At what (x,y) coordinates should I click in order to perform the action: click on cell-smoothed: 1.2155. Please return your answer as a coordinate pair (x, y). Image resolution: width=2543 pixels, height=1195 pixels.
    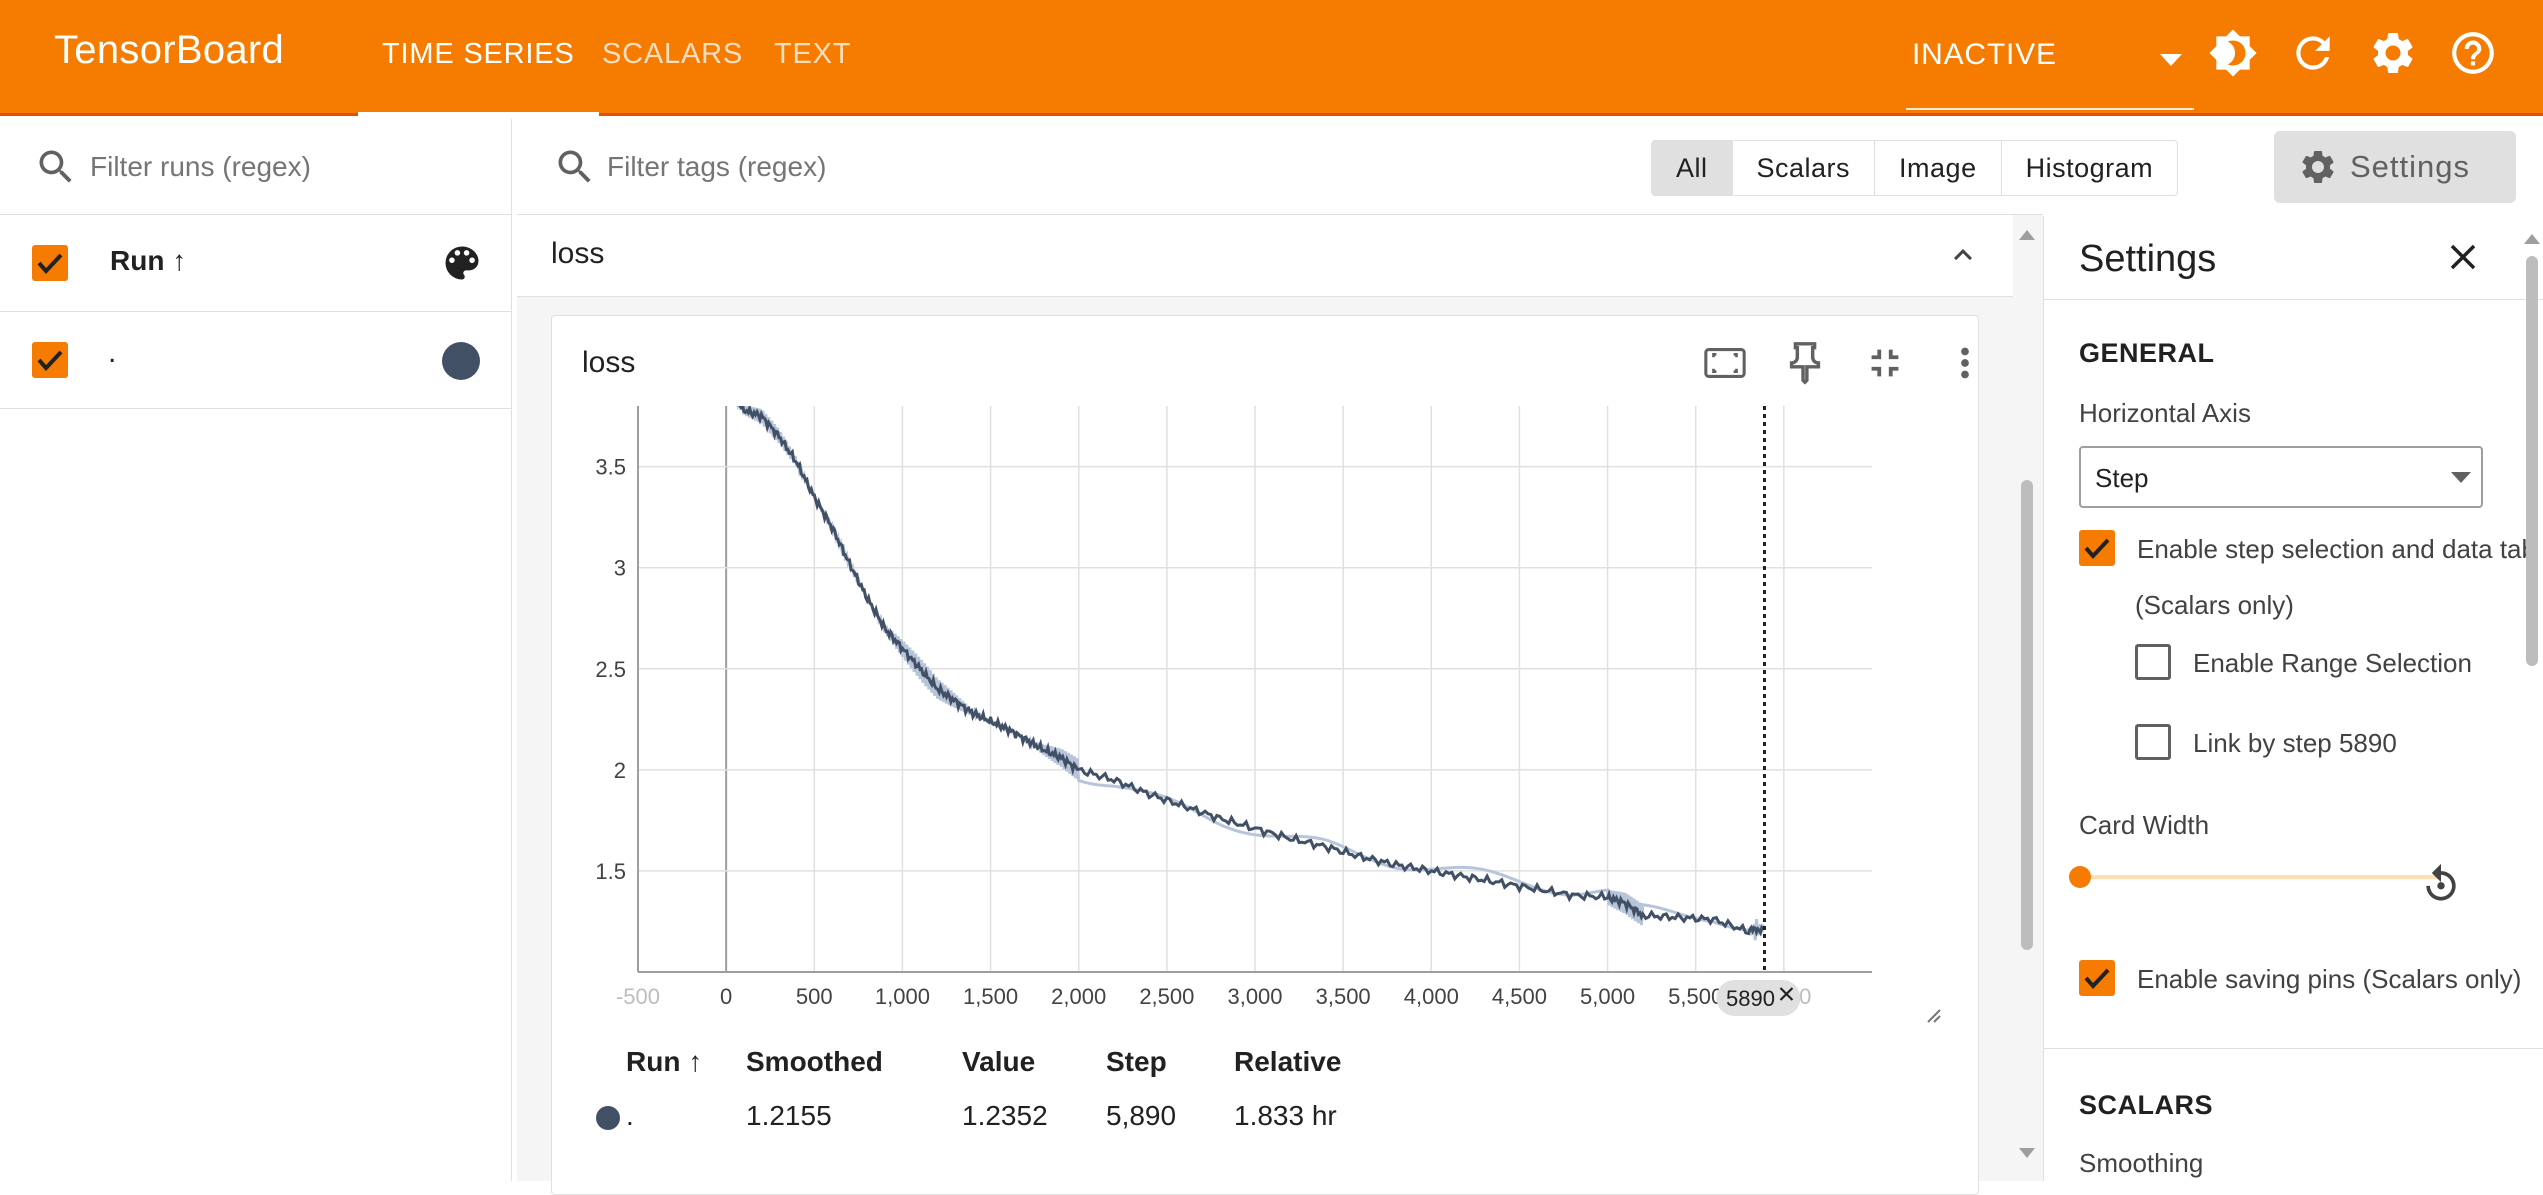
    Looking at the image, I should click on (789, 1115).